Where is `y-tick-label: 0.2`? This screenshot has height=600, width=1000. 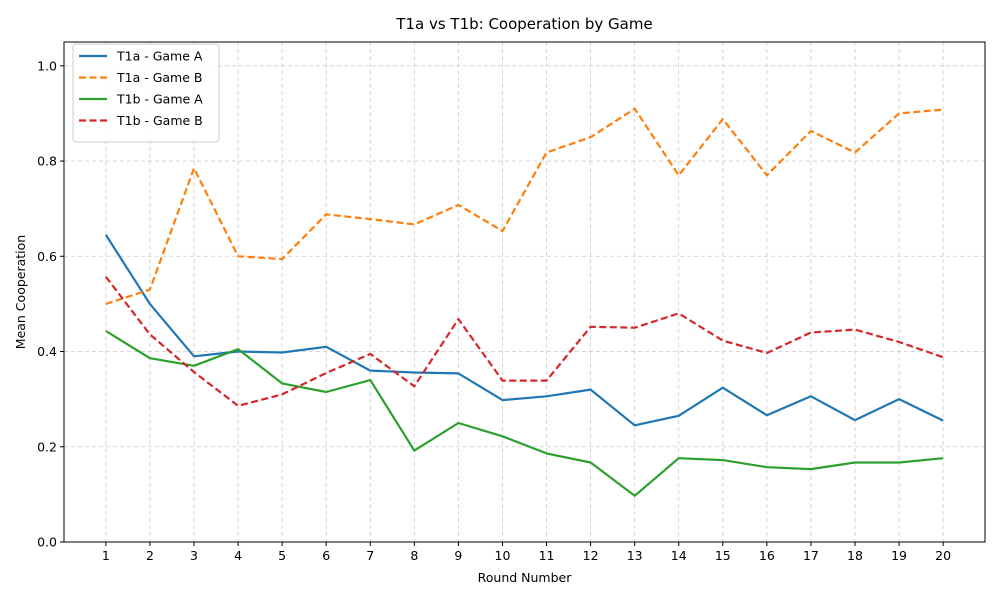 y-tick-label: 0.2 is located at coordinates (47, 446).